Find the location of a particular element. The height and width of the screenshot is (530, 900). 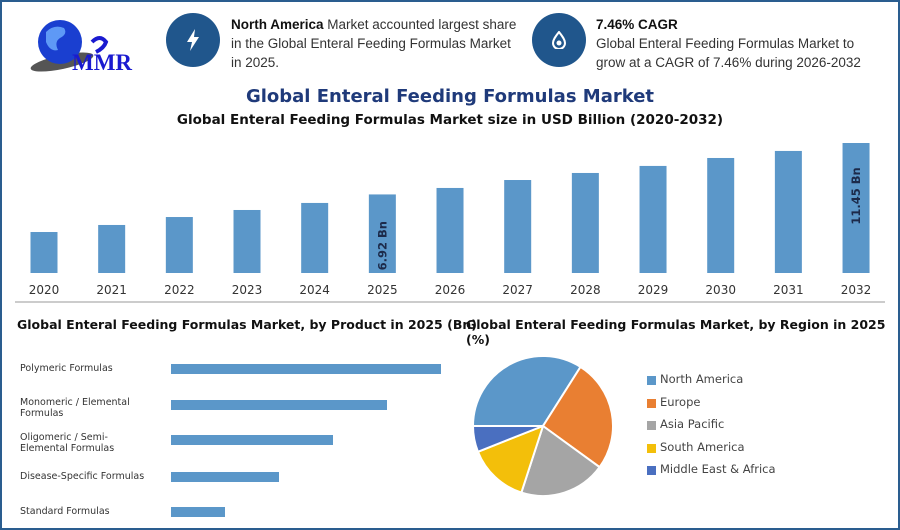

growth-drop-icon is located at coordinates (559, 40).